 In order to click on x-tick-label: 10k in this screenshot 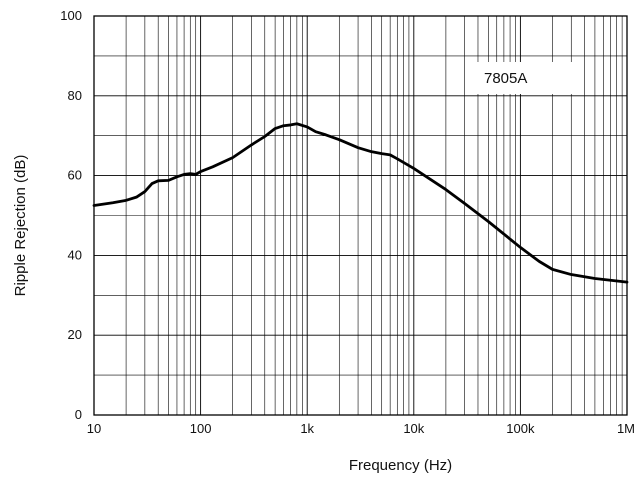, I will do `click(413, 428)`.